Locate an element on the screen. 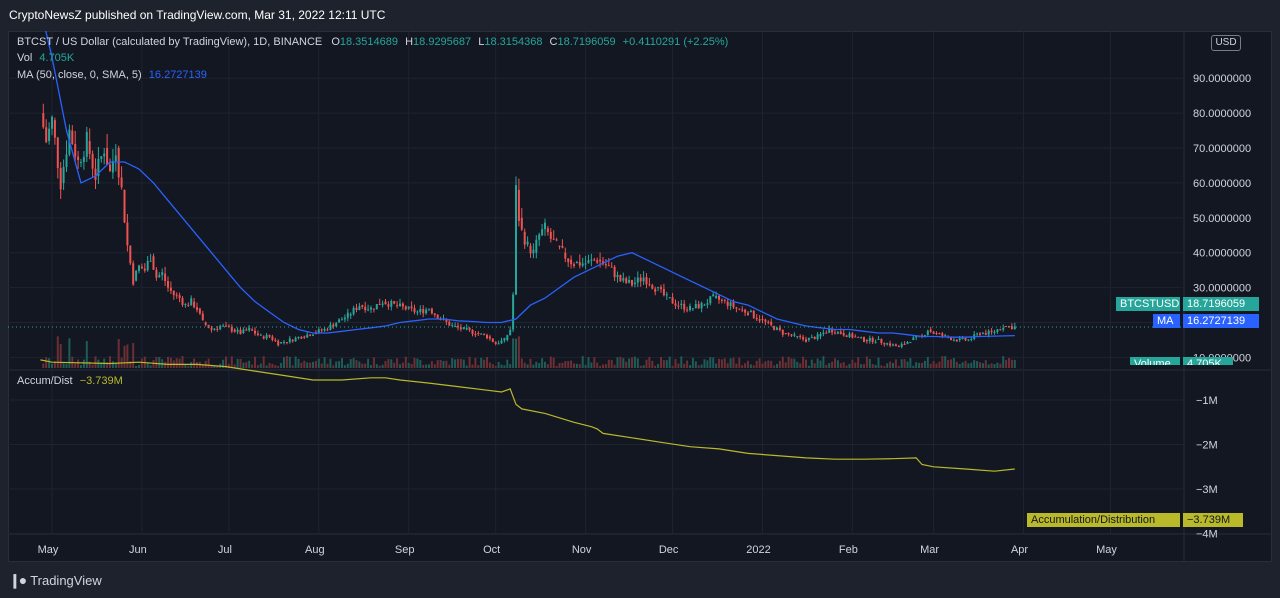 The image size is (1280, 598). y-tick-label: 80.0000000 is located at coordinates (1222, 114).